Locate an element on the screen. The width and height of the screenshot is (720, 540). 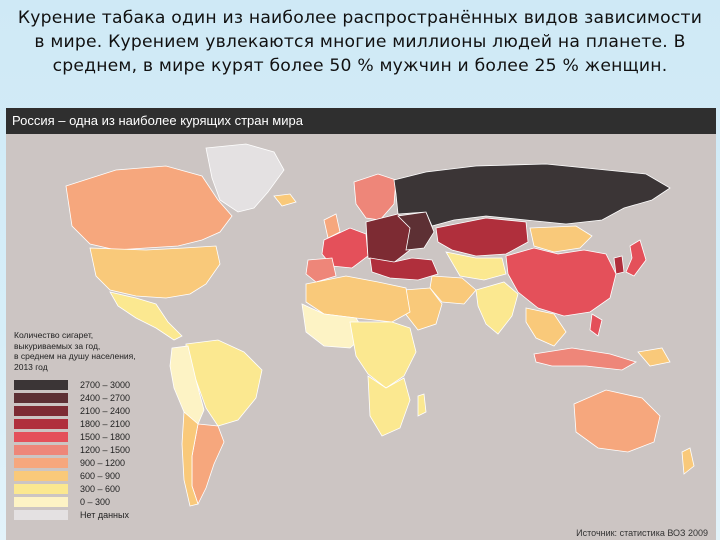
region-india is located at coordinates (497, 308).